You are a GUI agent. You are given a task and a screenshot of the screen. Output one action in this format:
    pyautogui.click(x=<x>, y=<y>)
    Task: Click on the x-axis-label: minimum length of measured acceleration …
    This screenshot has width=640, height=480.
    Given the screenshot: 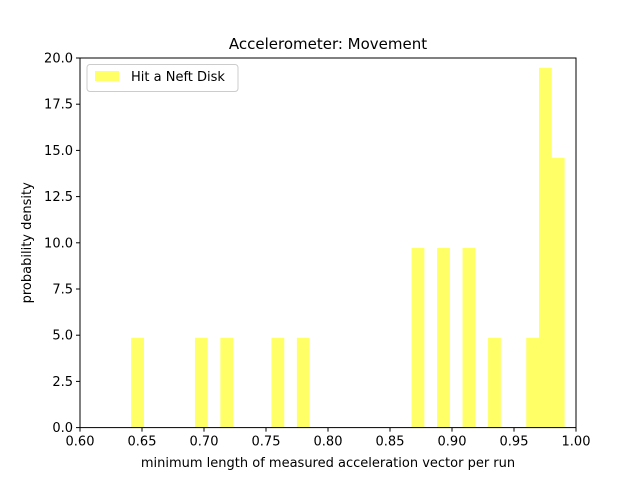 What is the action you would take?
    pyautogui.click(x=328, y=463)
    